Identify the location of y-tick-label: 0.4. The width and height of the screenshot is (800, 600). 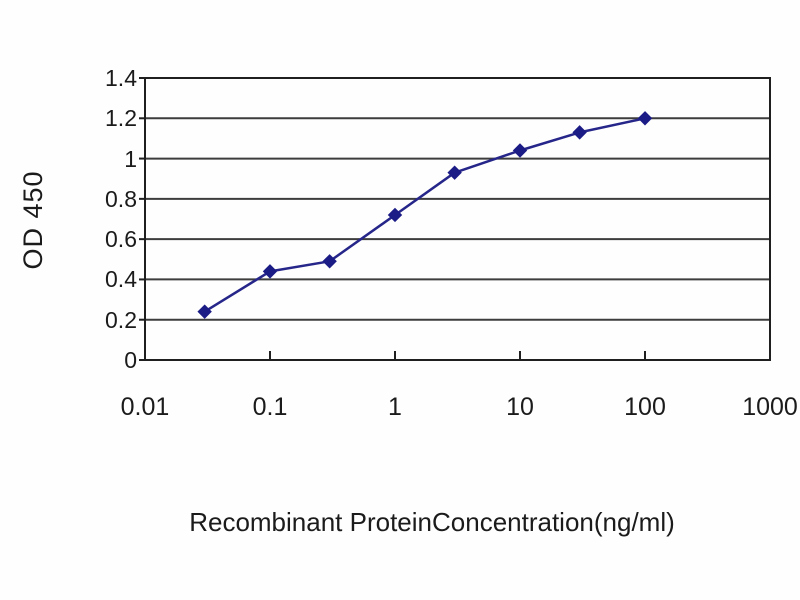
(121, 279).